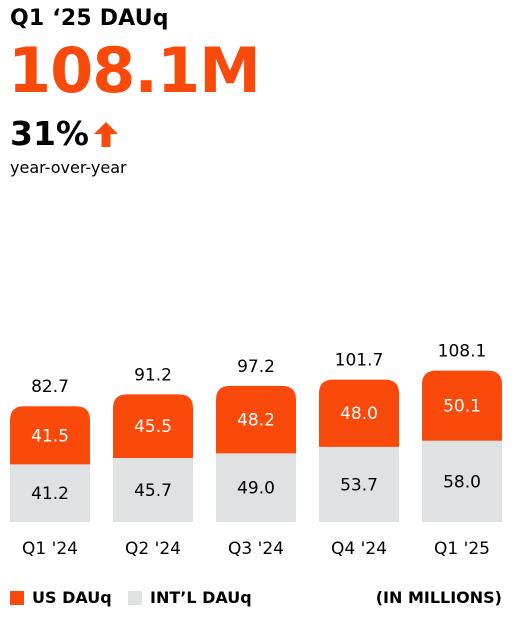  Describe the element at coordinates (153, 549) in the screenshot. I see `category-tick-label: Q2 '24` at that location.